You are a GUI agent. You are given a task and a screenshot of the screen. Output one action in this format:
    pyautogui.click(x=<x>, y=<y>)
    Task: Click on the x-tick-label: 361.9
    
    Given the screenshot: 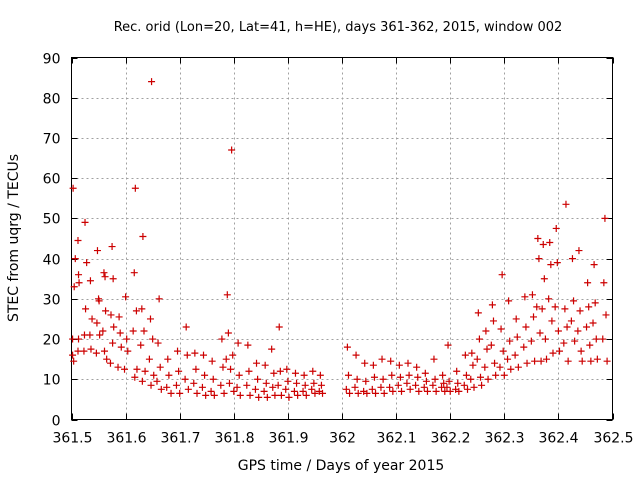 What is the action you would take?
    pyautogui.click(x=288, y=439)
    